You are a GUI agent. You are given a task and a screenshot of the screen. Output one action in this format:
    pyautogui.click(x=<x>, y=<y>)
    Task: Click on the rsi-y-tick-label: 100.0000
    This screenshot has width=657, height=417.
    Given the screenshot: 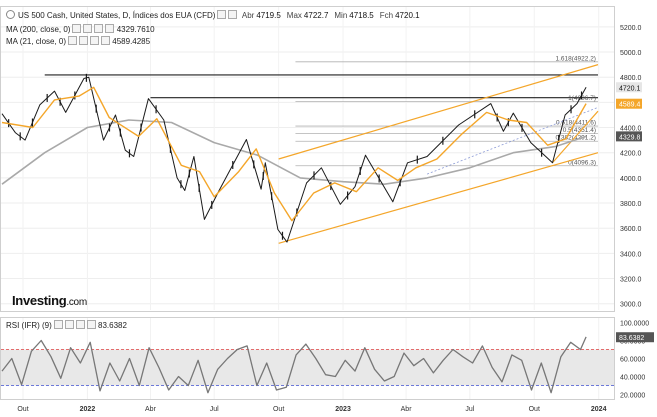 What is the action you would take?
    pyautogui.click(x=634, y=324)
    